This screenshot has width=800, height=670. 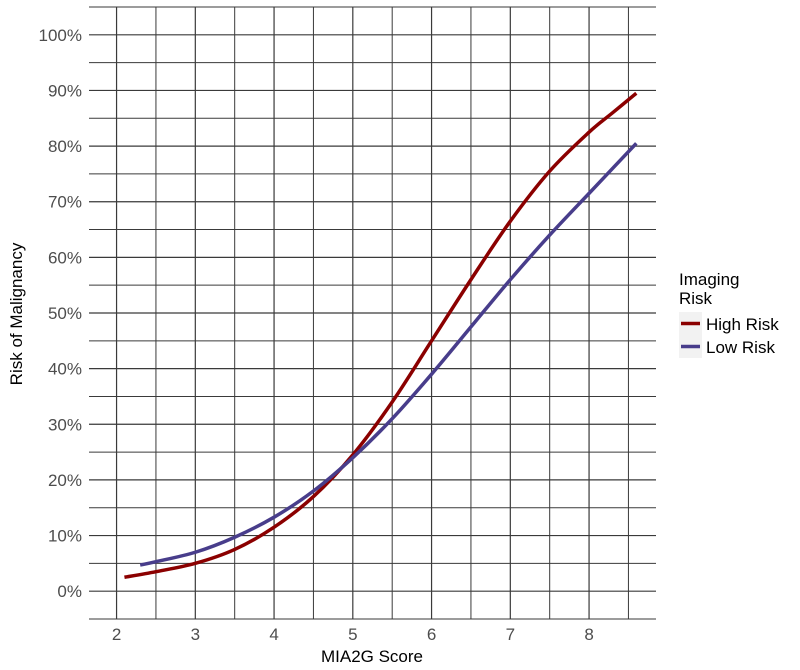 What do you see at coordinates (65, 90) in the screenshot?
I see `y-tick-label: 90%` at bounding box center [65, 90].